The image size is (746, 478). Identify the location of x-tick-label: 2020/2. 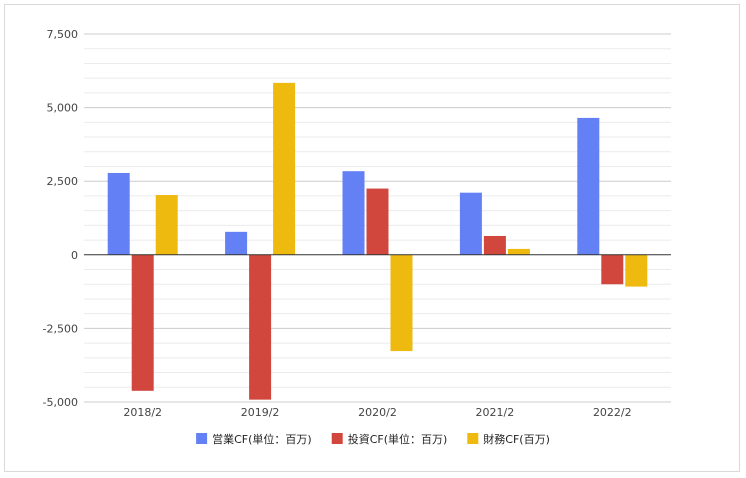
(377, 412).